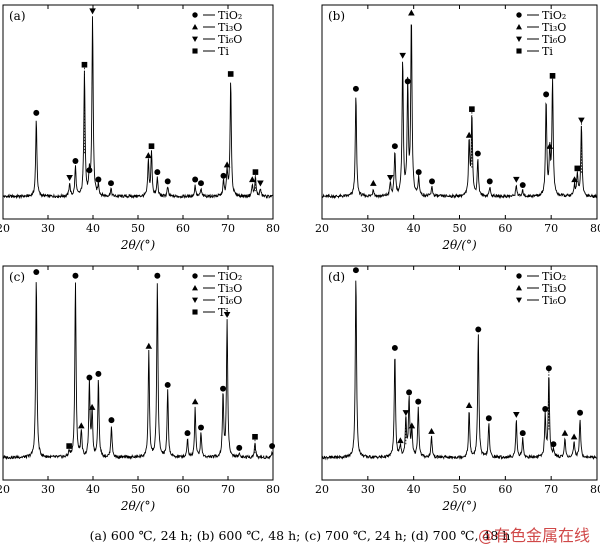  What do you see at coordinates (336, 277) in the screenshot?
I see `panel-label: (d)` at bounding box center [336, 277].